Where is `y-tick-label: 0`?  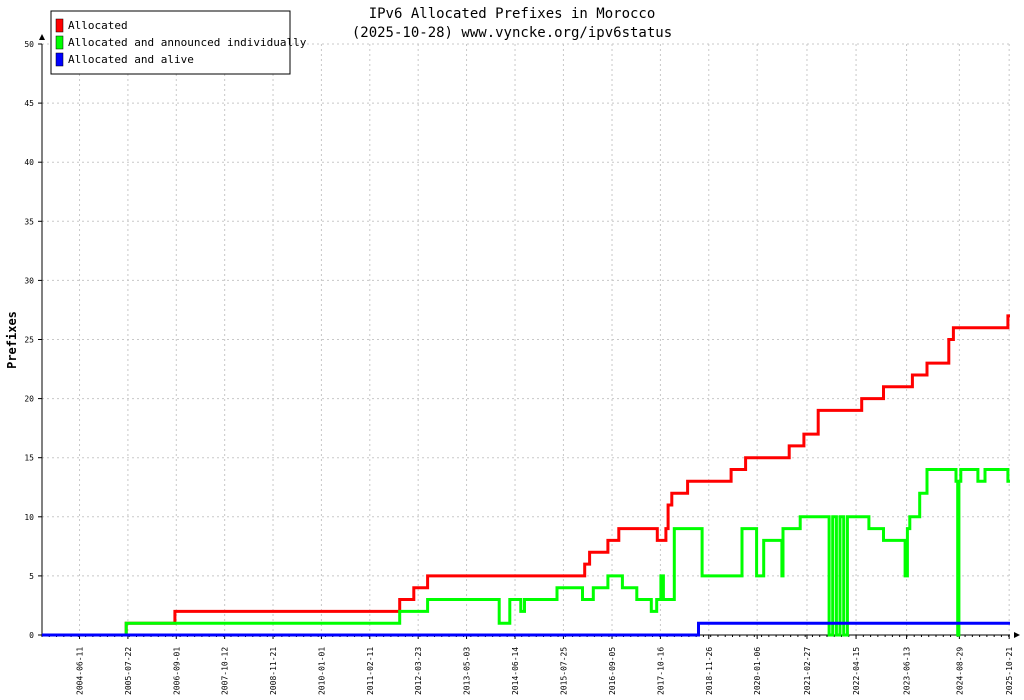 y-tick-label: 0 is located at coordinates (31, 635).